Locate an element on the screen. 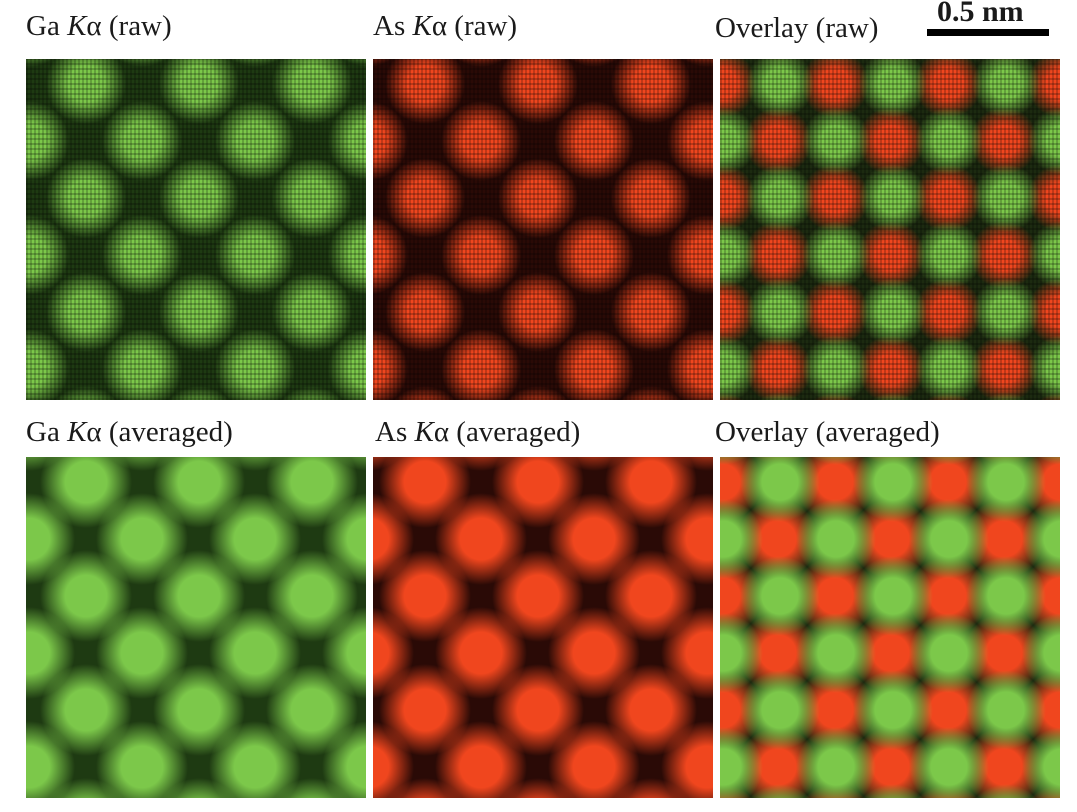  panel-as-raw is located at coordinates (543, 229).